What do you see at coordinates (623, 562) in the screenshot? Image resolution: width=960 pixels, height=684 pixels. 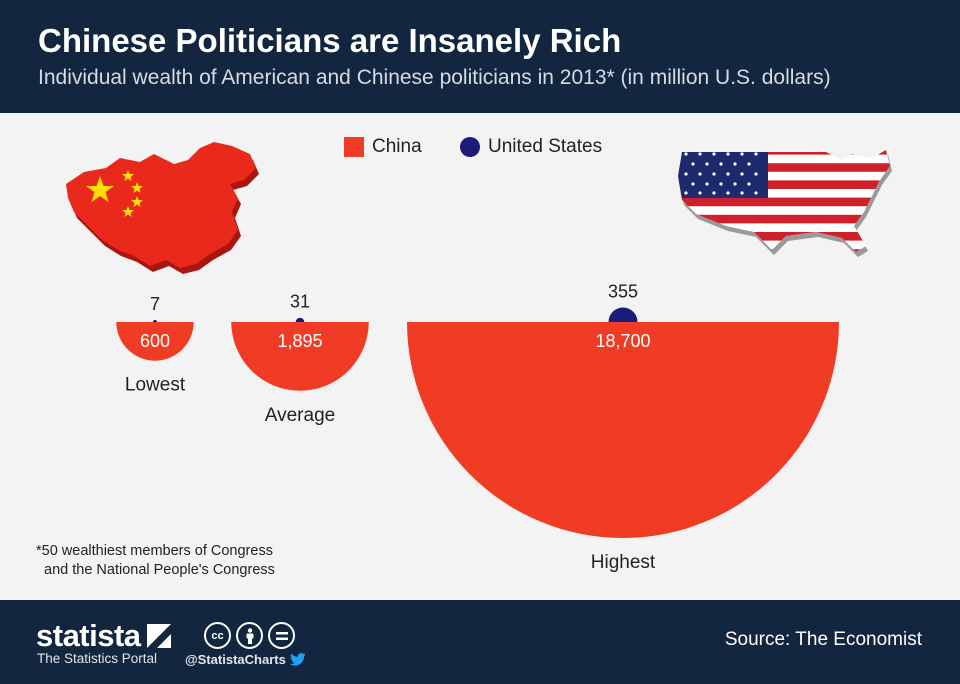 I see `category-label-highest: Highest` at bounding box center [623, 562].